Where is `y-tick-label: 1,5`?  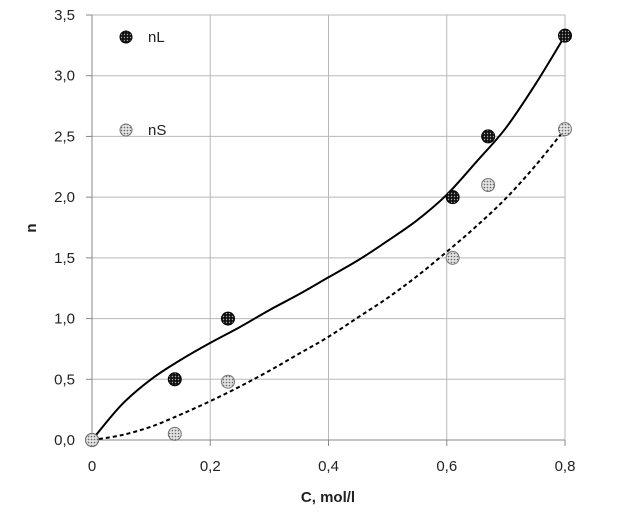
y-tick-label: 1,5 is located at coordinates (64, 258).